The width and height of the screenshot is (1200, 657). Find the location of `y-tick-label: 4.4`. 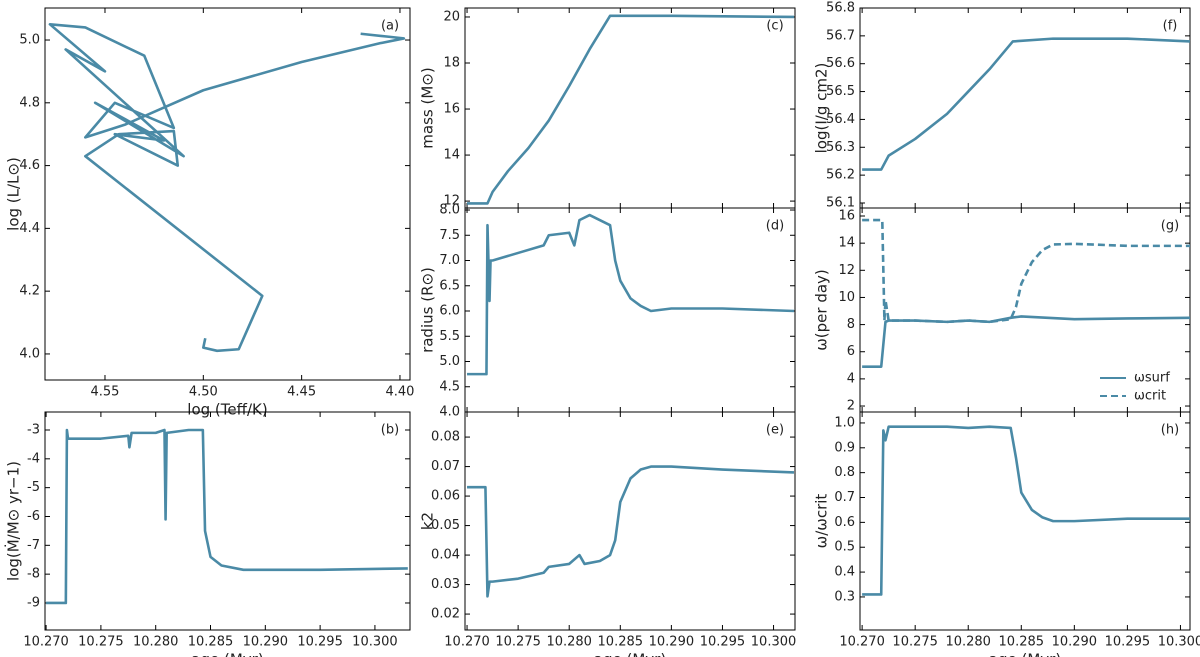

y-tick-label: 4.4 is located at coordinates (29, 228).